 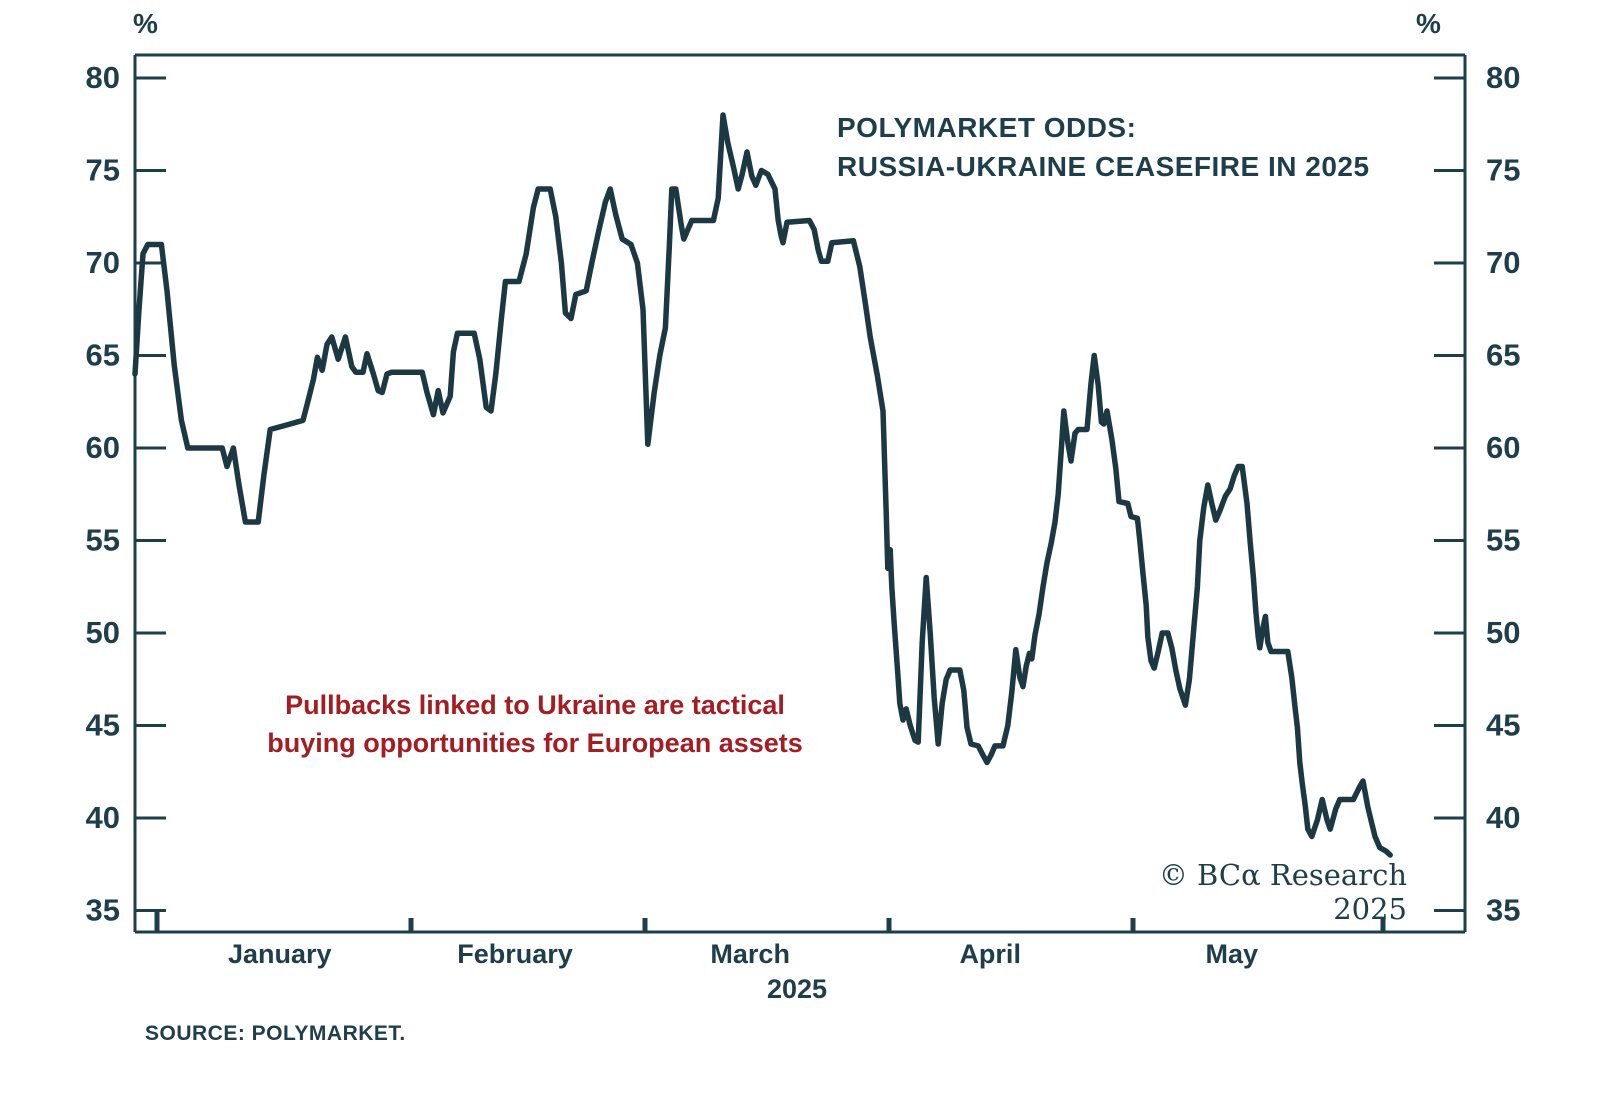 I want to click on y-tick-label-left: 80, so click(x=103, y=77).